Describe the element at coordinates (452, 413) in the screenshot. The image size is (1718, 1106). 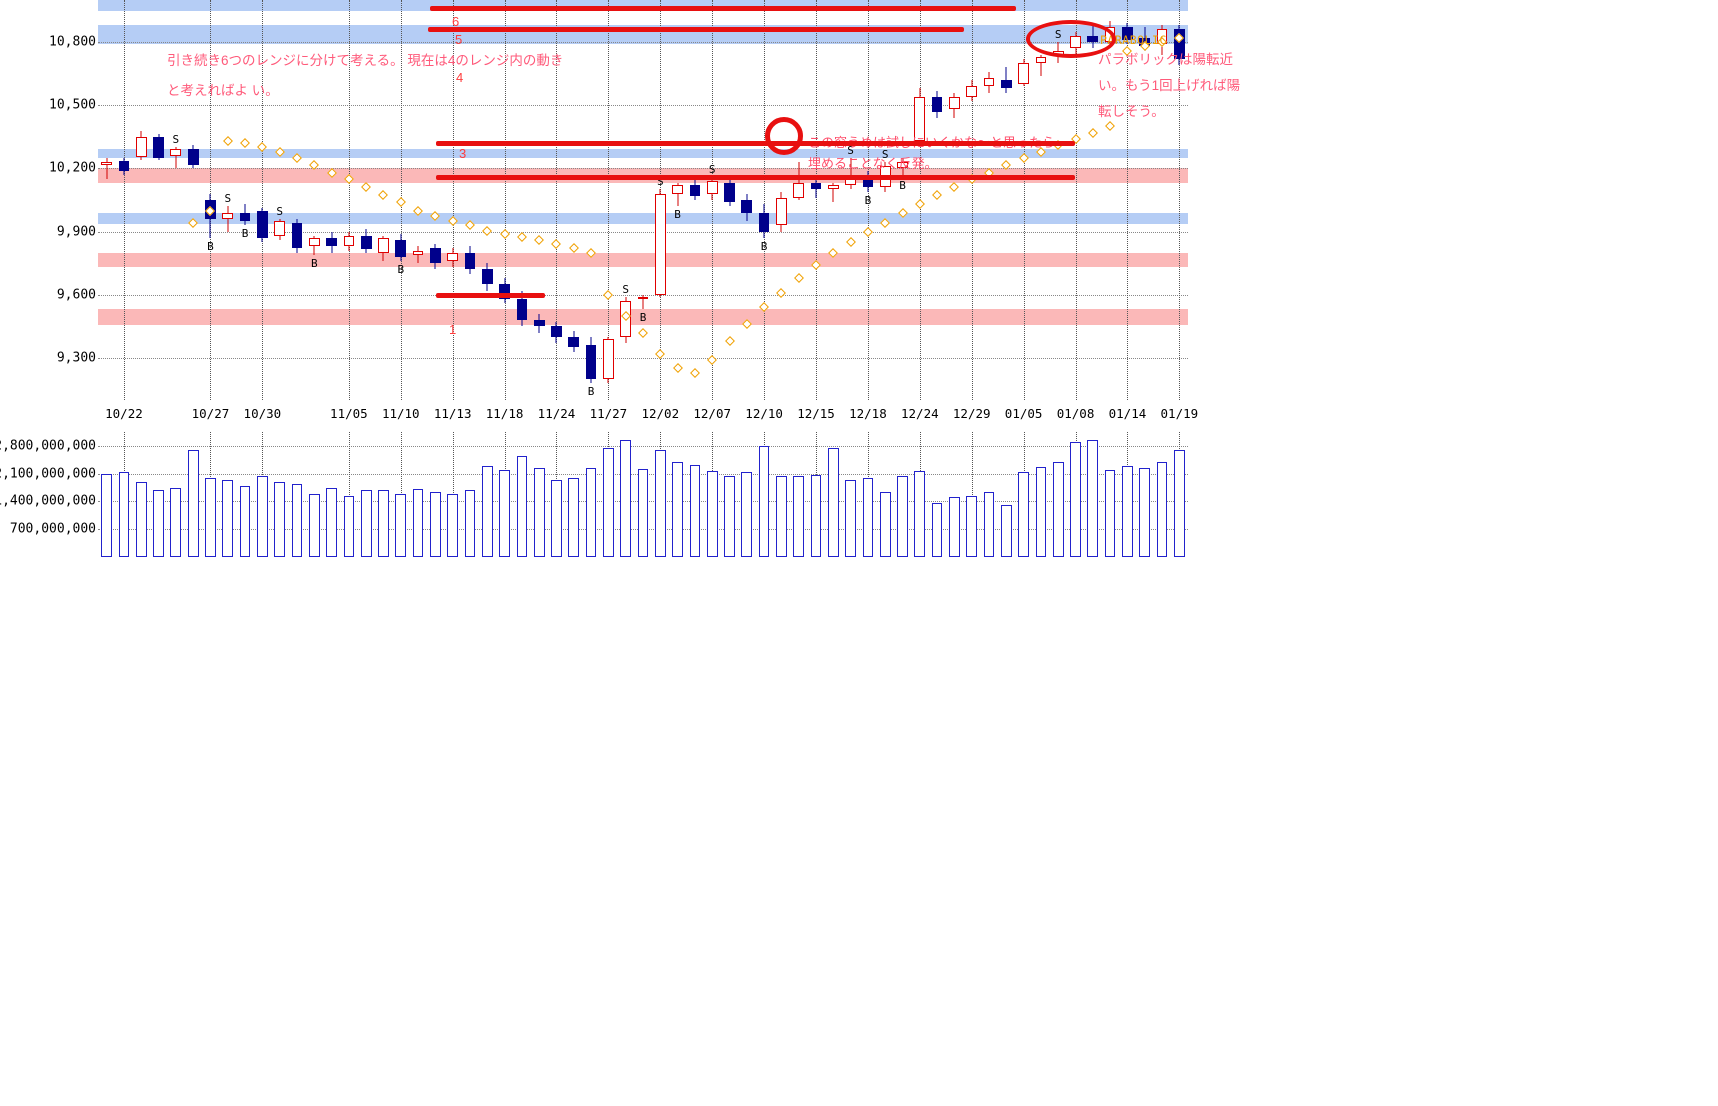
I see `date-axis-tick: 11/13` at that location.